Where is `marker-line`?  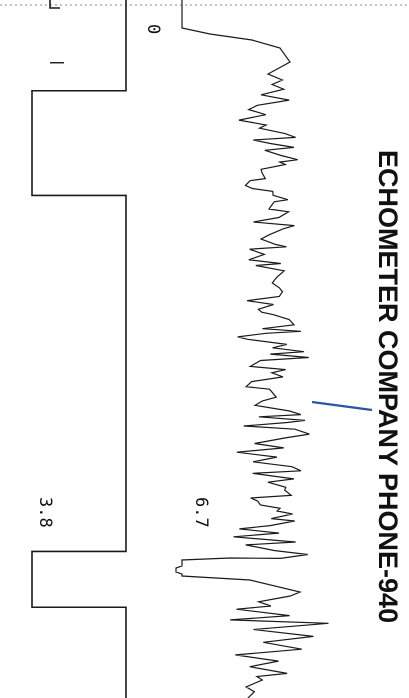 marker-line is located at coordinates (342, 406).